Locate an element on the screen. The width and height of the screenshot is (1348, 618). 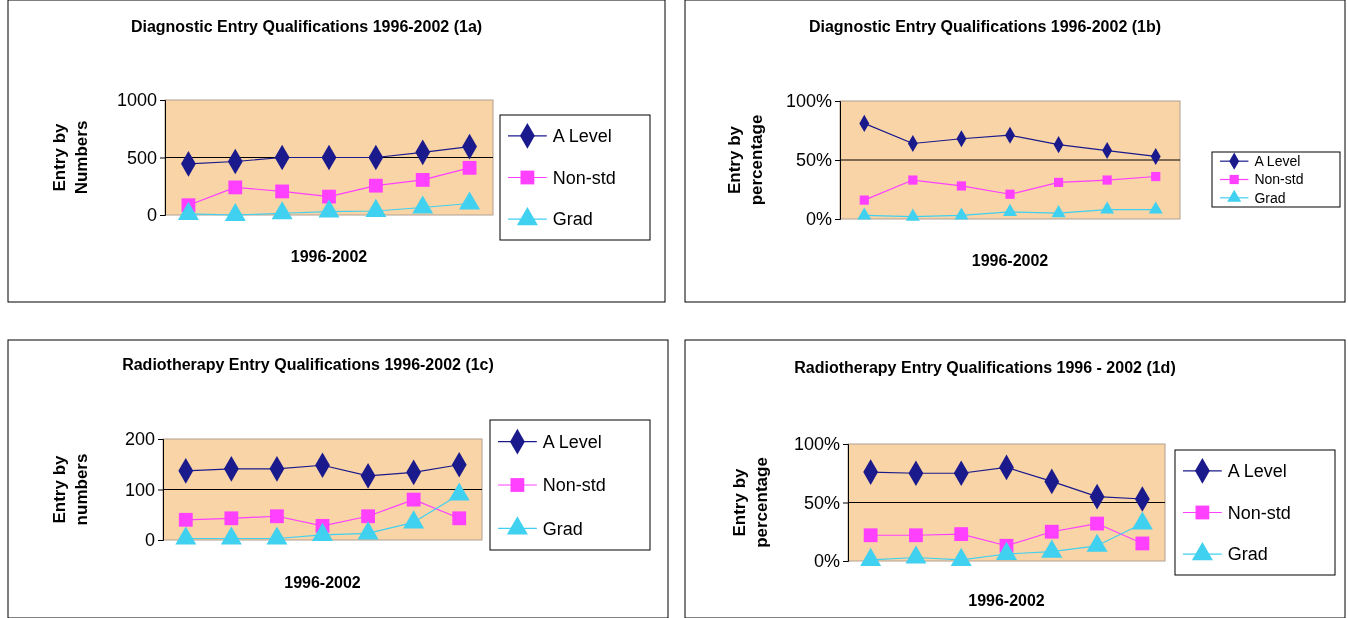
y-tick-label: 500 is located at coordinates (141, 157).